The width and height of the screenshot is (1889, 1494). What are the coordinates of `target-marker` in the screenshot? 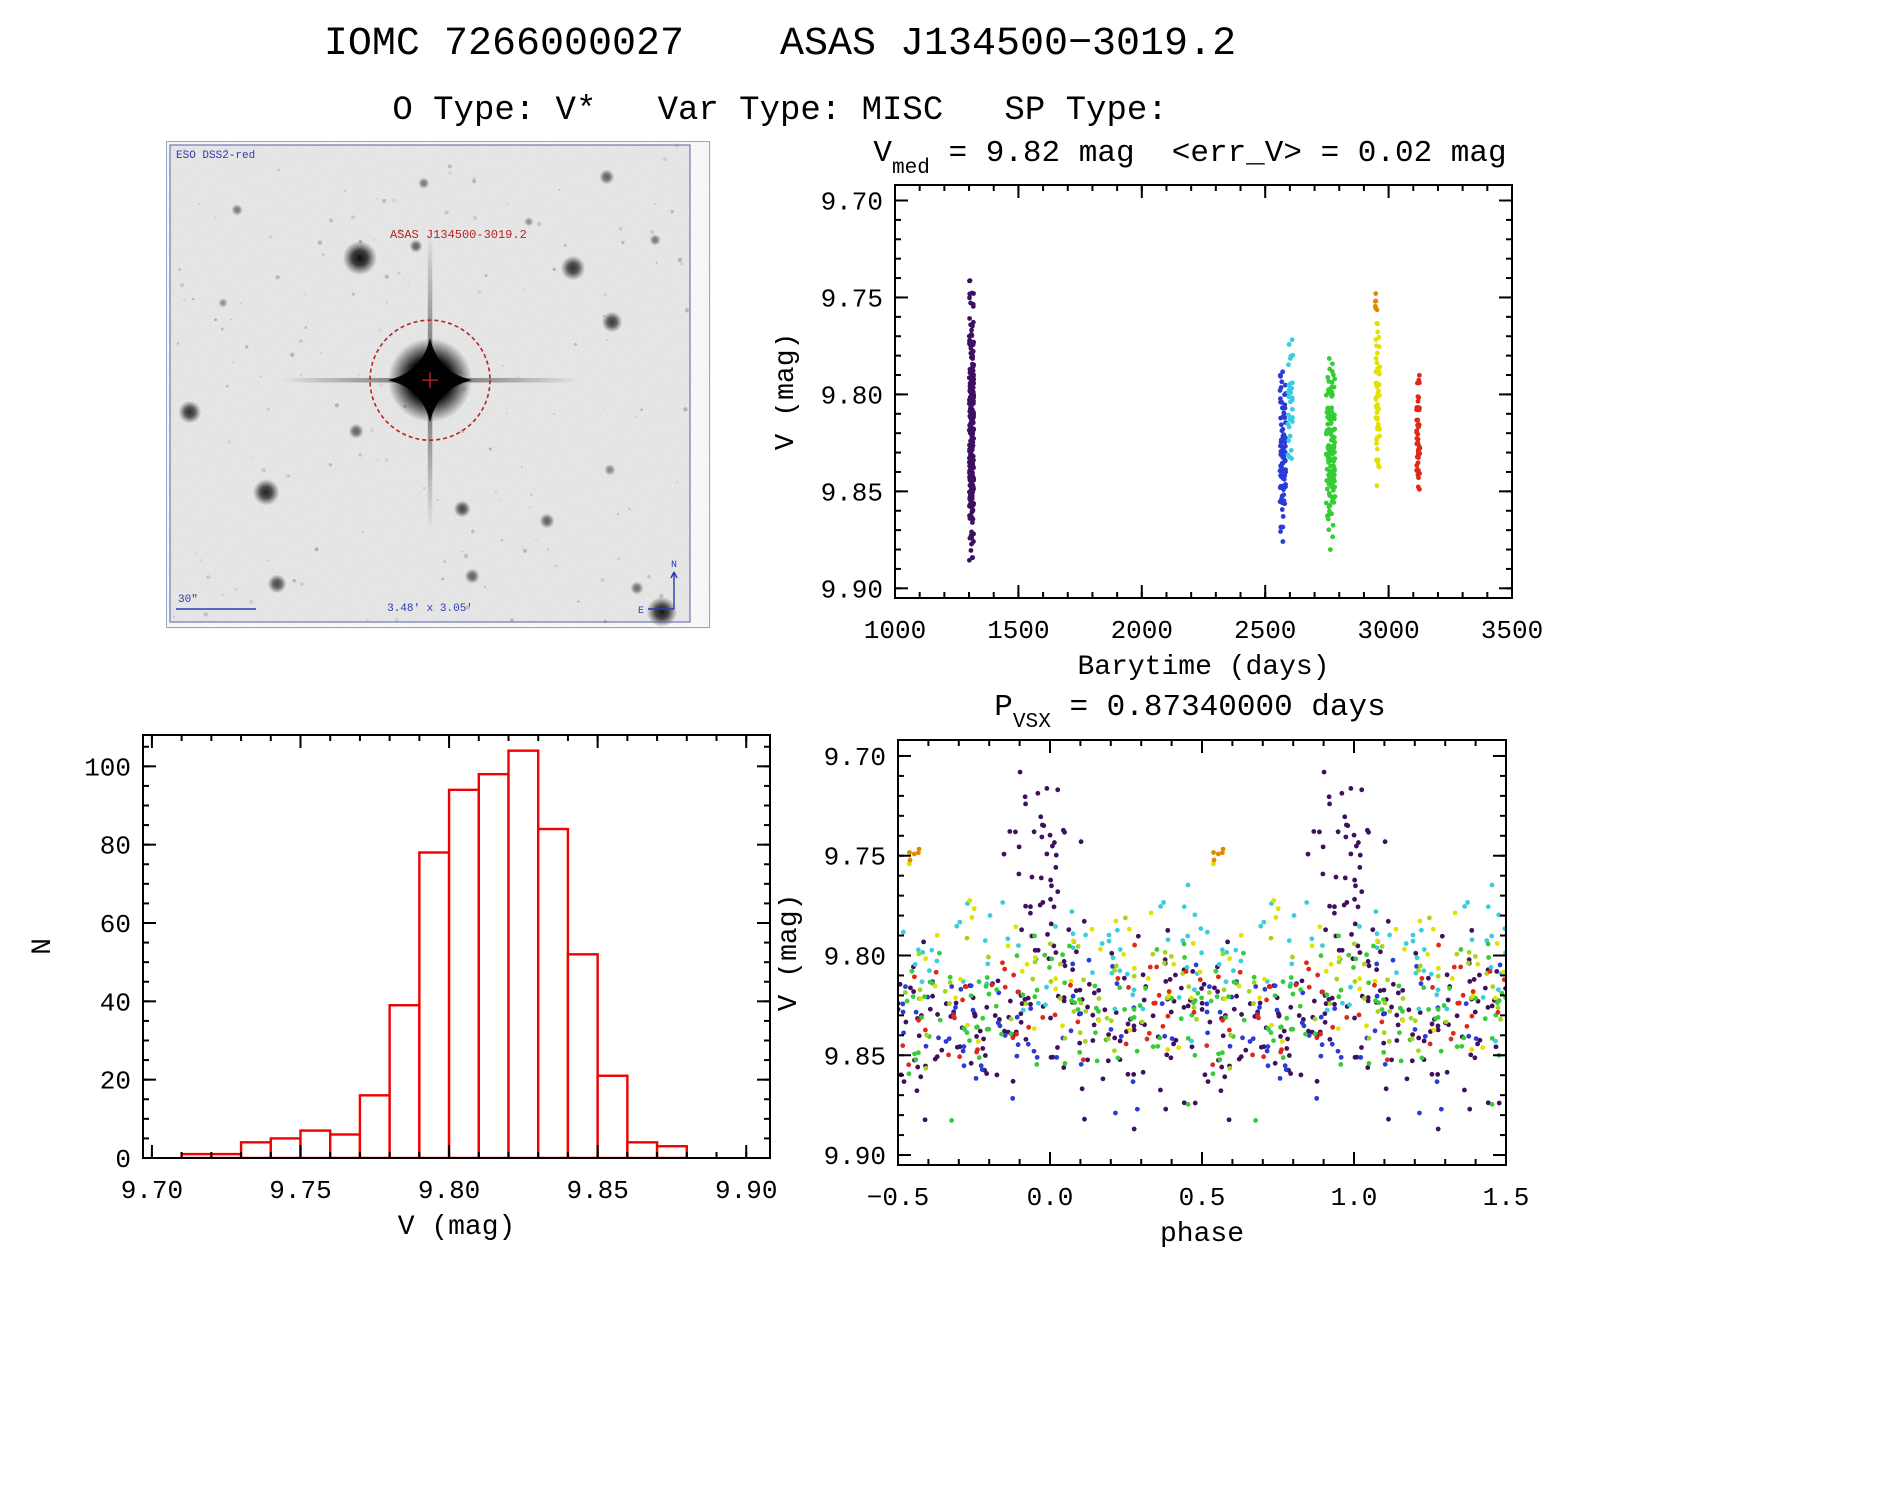 It's located at (430, 380).